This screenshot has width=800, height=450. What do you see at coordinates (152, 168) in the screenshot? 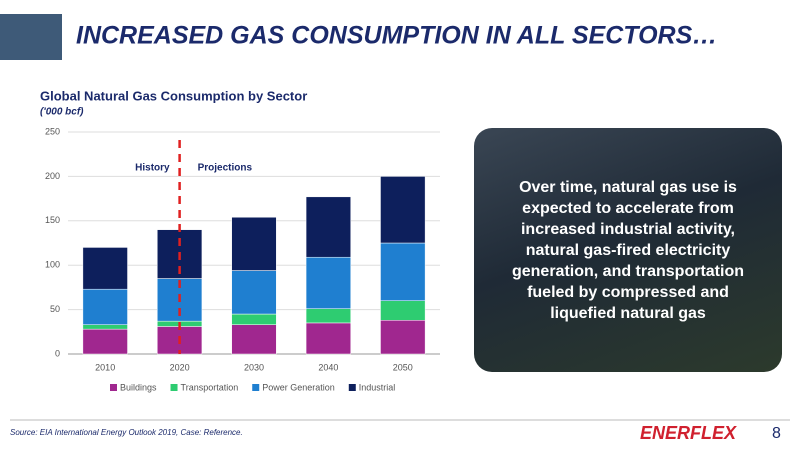
I see `annotation: History` at bounding box center [152, 168].